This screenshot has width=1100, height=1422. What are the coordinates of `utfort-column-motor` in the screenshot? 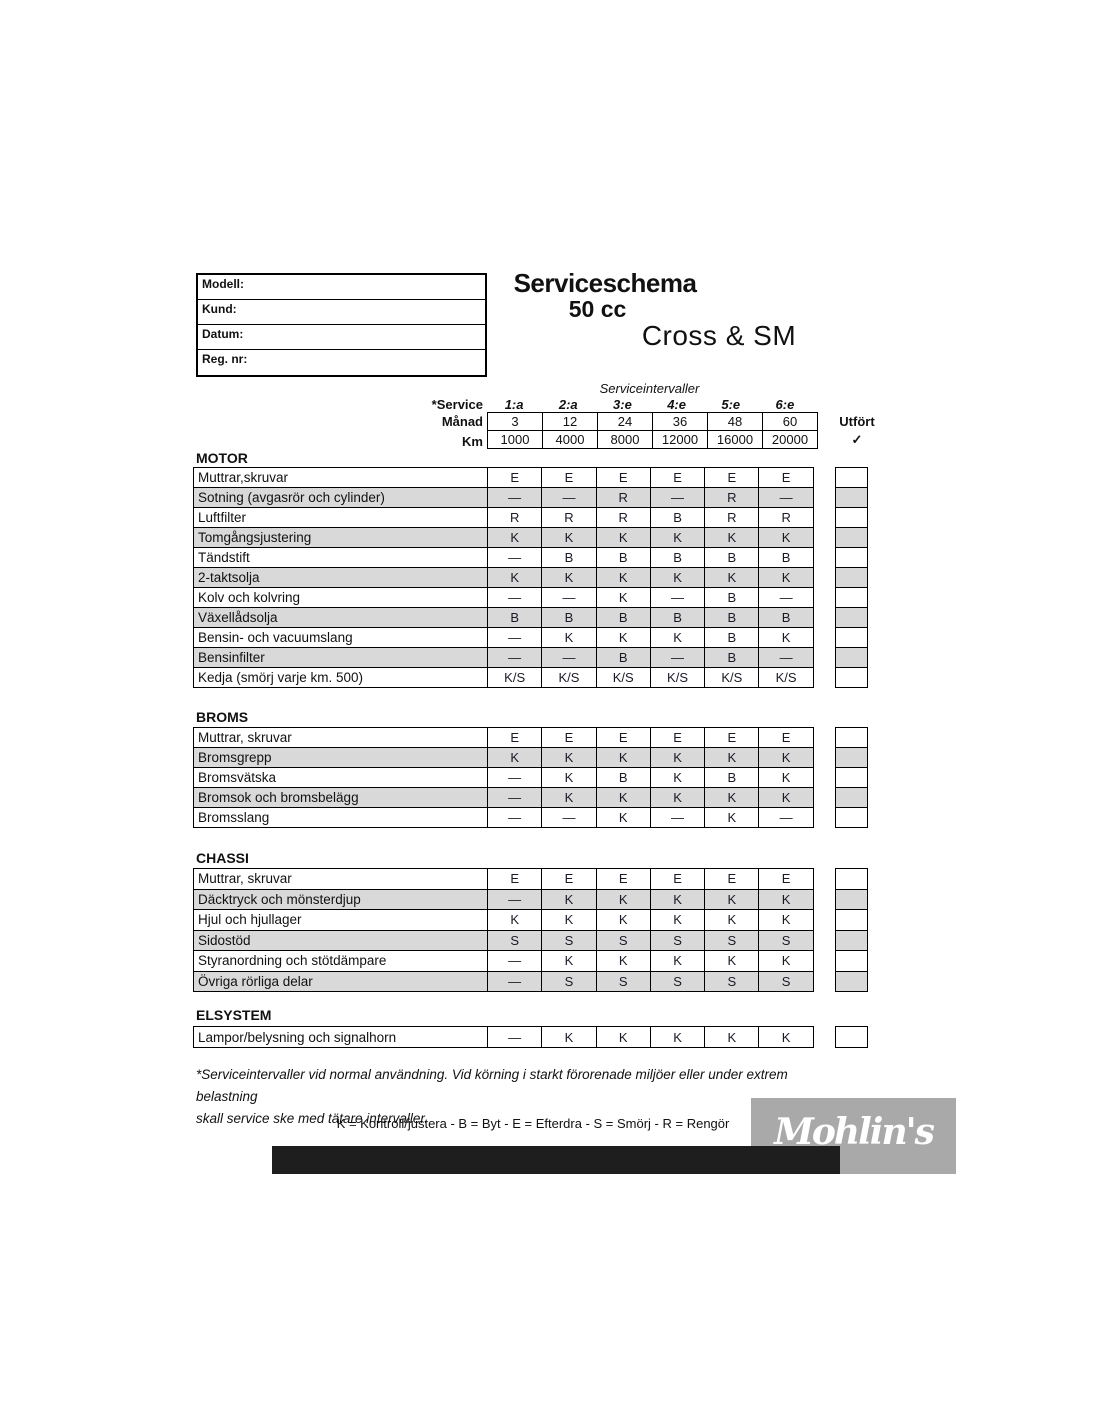 It's located at (851, 577).